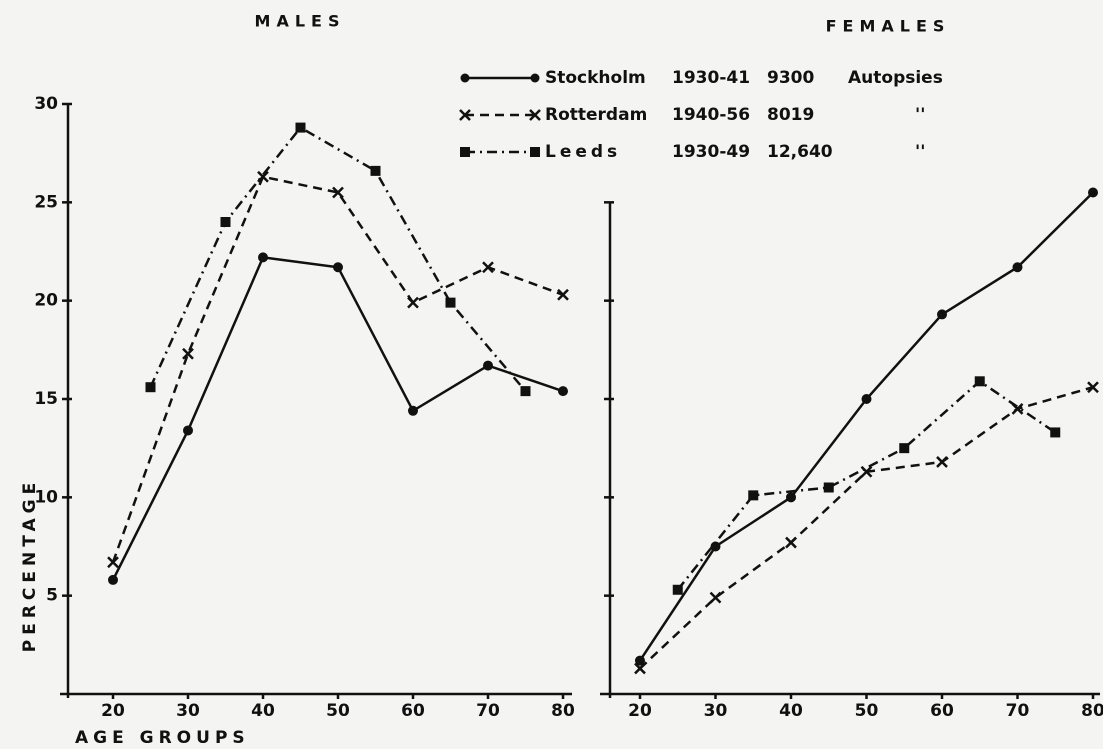  What do you see at coordinates (711, 152) in the screenshot?
I see `legend-period: 1930-49` at bounding box center [711, 152].